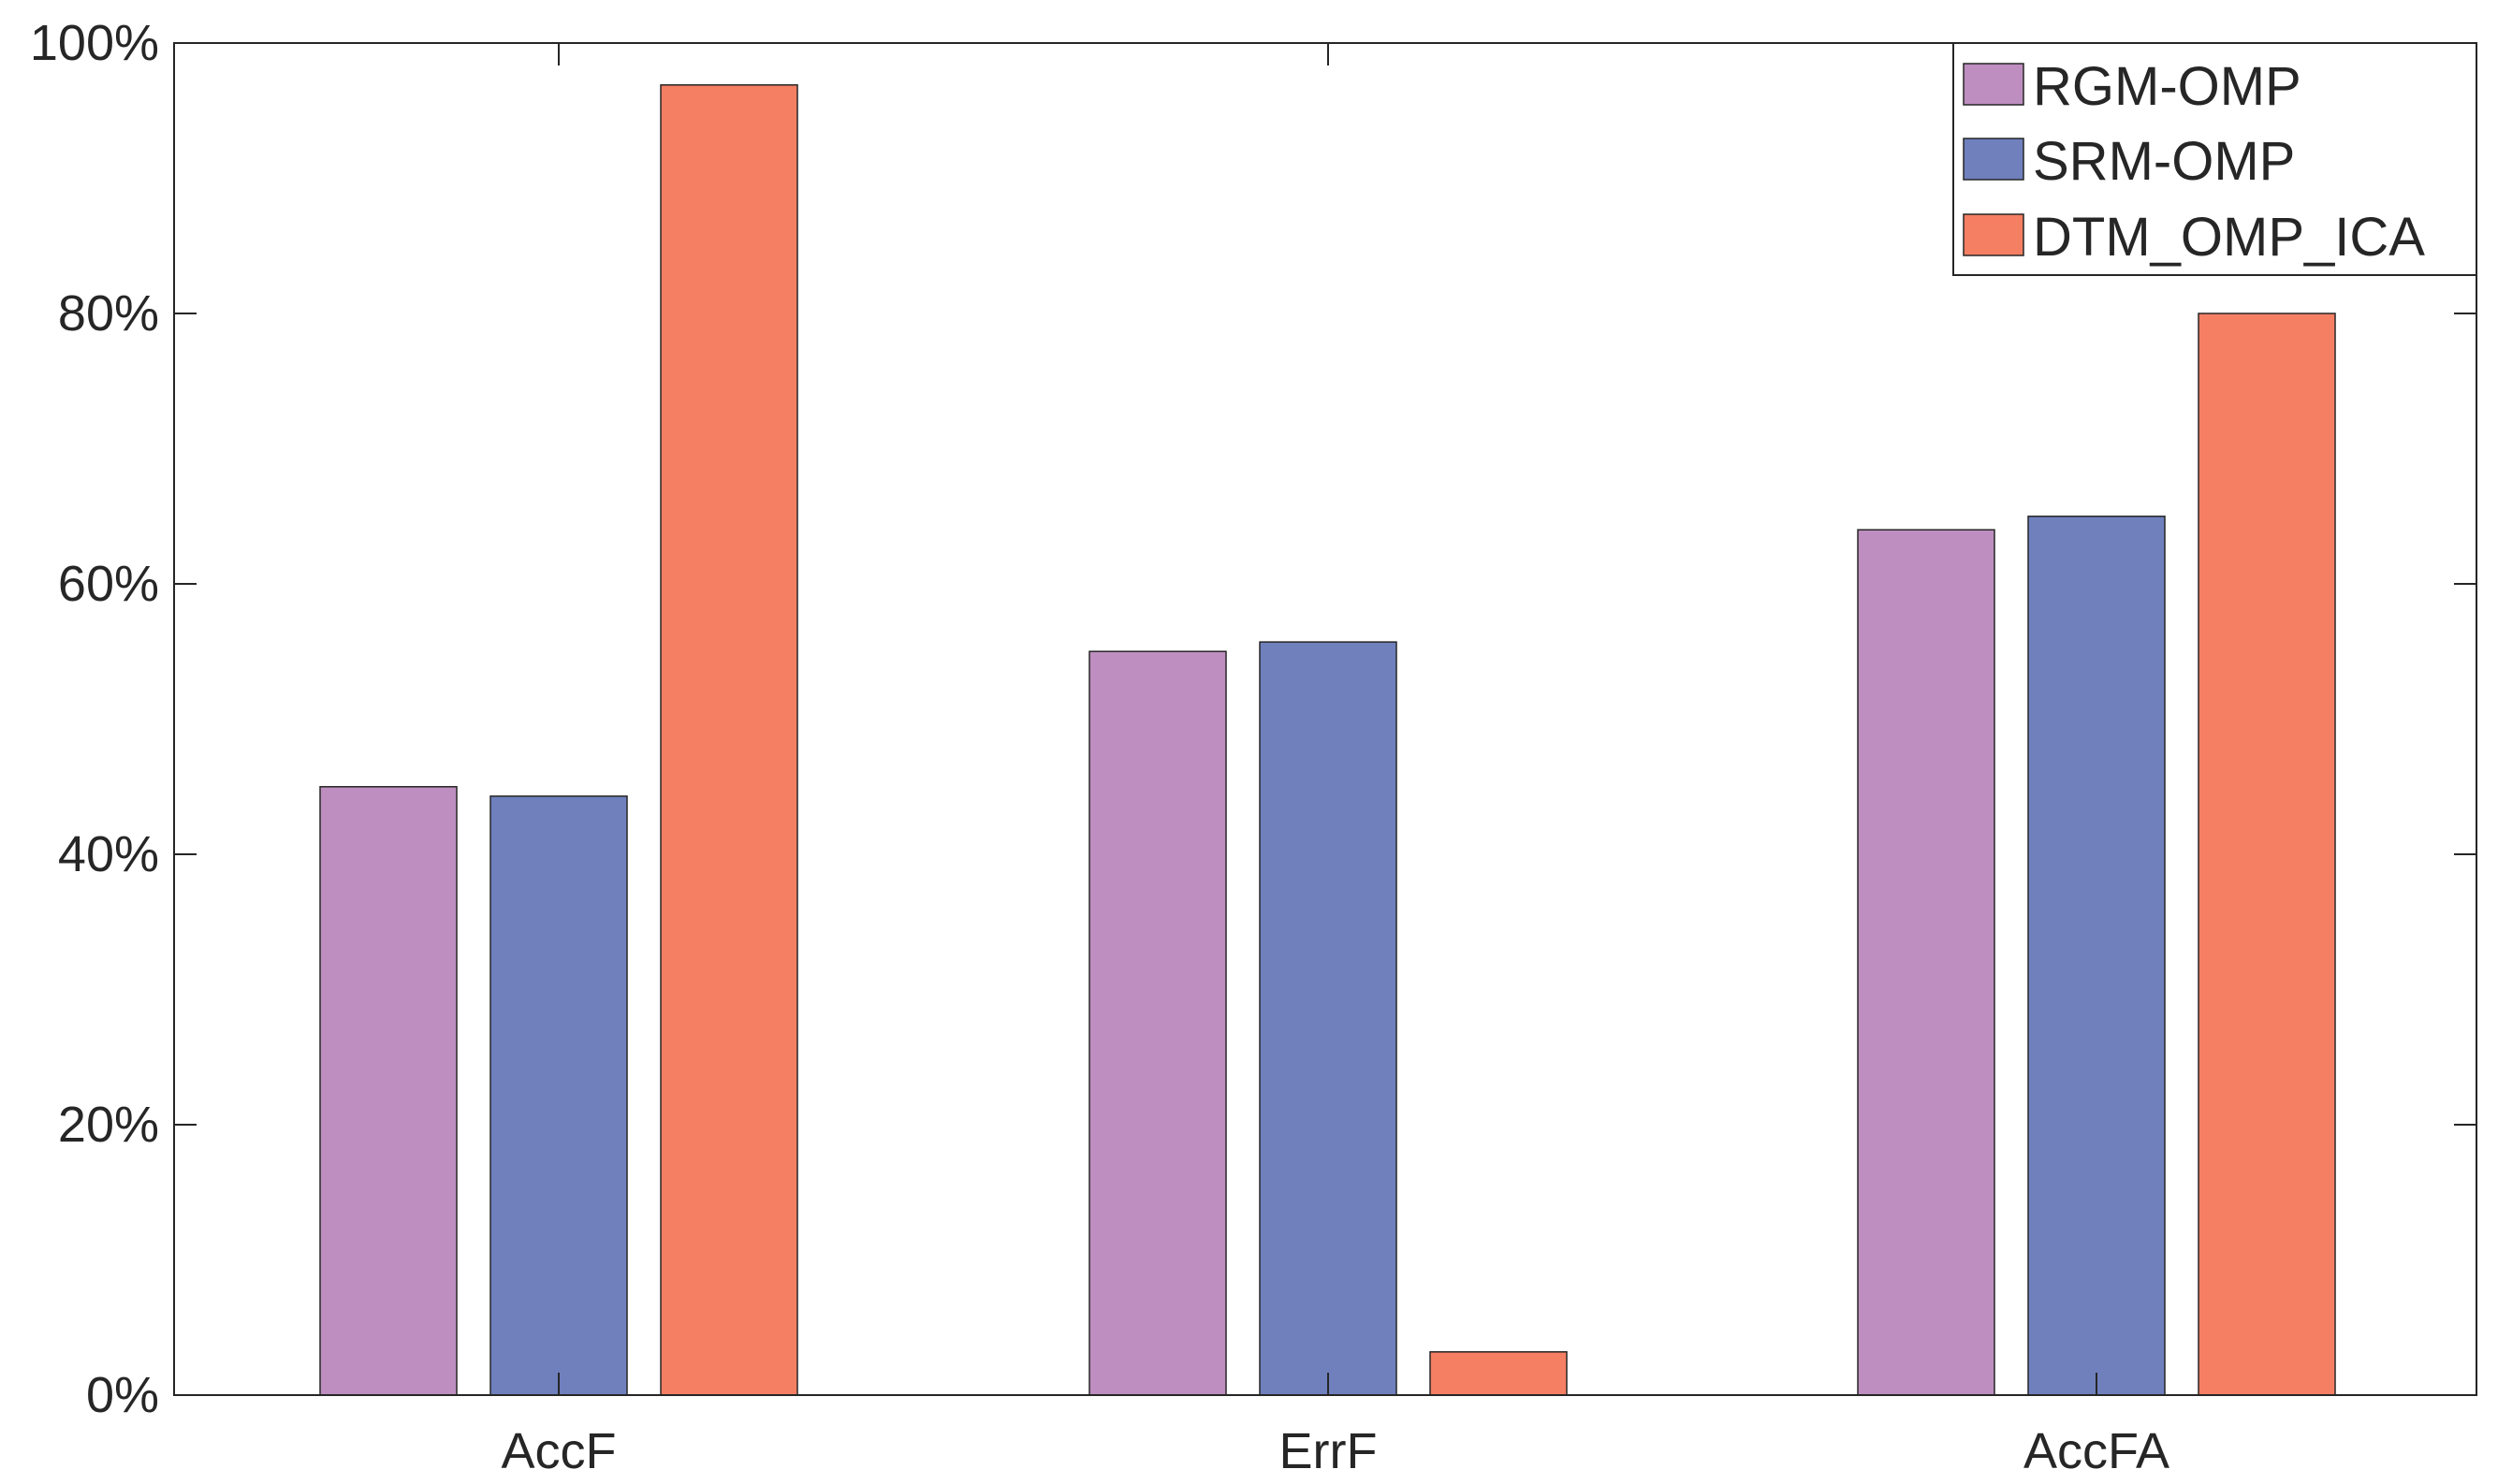 The image size is (2498, 1484). What do you see at coordinates (94, 43) in the screenshot?
I see `y-tick-label: 100%` at bounding box center [94, 43].